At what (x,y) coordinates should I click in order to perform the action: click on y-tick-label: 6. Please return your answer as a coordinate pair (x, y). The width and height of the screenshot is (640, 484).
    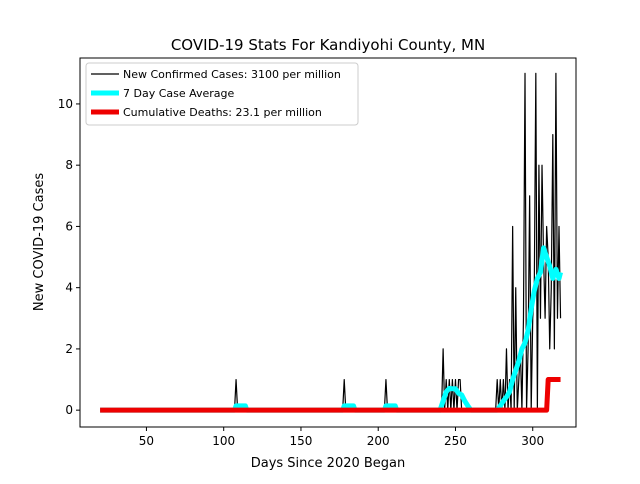
    Looking at the image, I should click on (69, 226).